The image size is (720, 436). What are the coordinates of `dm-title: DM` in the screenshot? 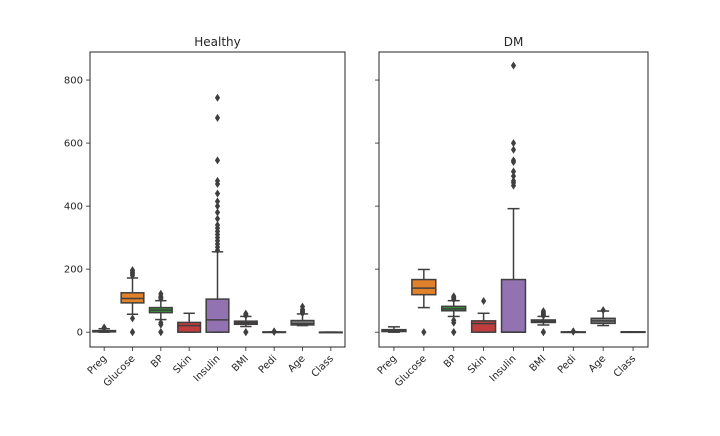 It's located at (514, 42).